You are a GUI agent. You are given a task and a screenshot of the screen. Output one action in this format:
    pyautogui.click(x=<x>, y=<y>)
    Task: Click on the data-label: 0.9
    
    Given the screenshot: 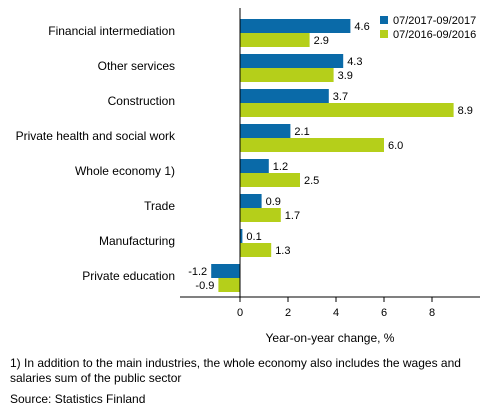 What is the action you would take?
    pyautogui.click(x=273, y=202)
    